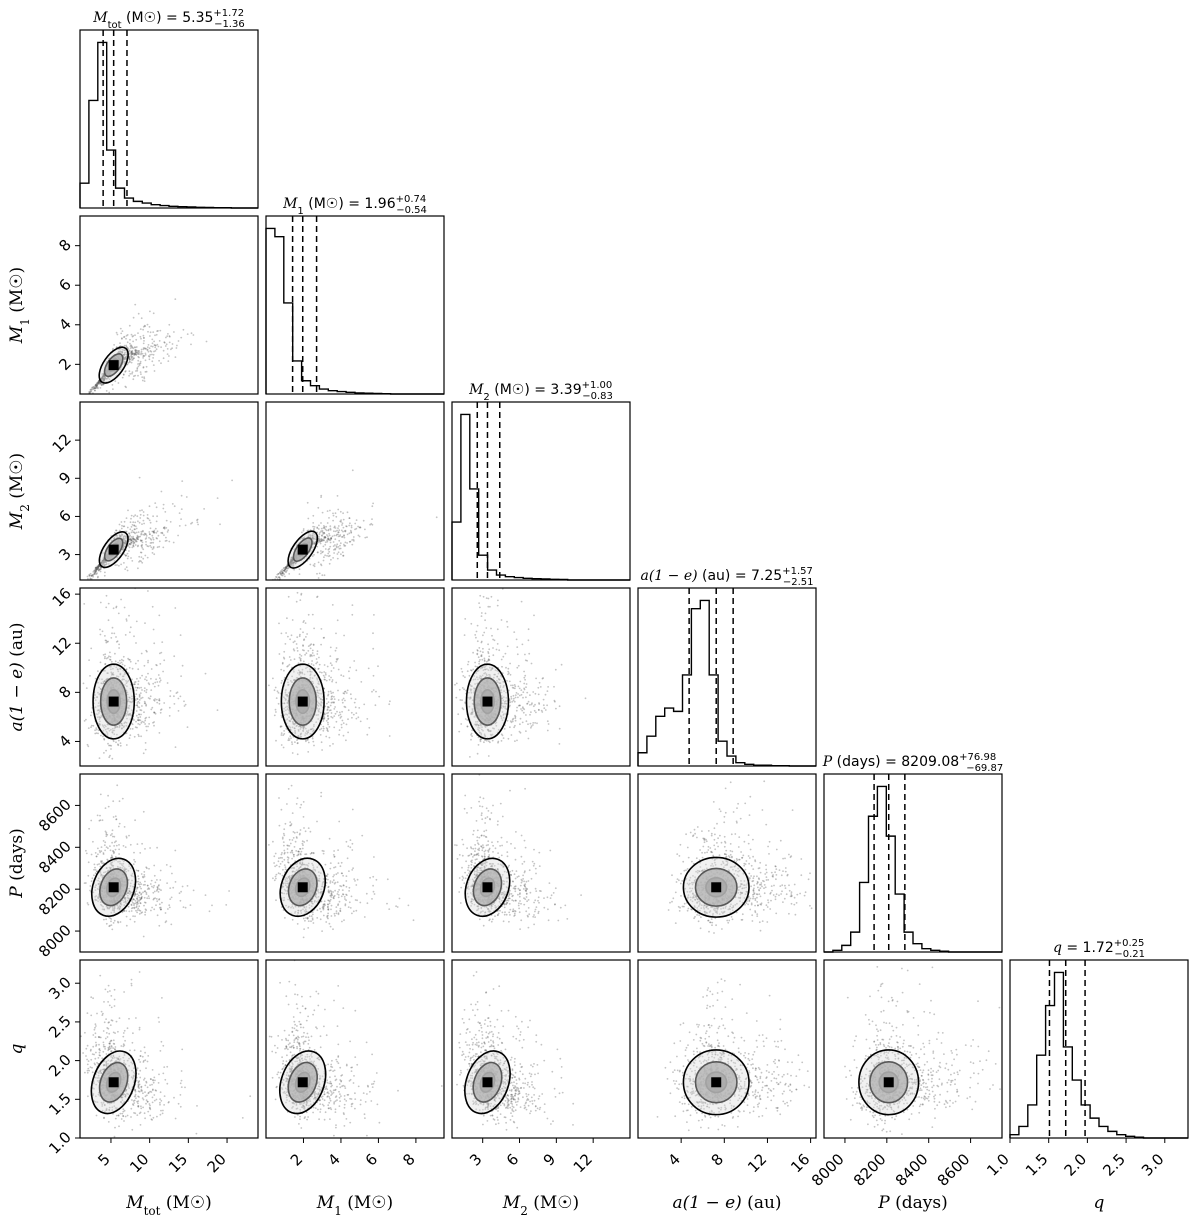  Describe the element at coordinates (62, 443) in the screenshot. I see `y-tick-label: 12` at that location.